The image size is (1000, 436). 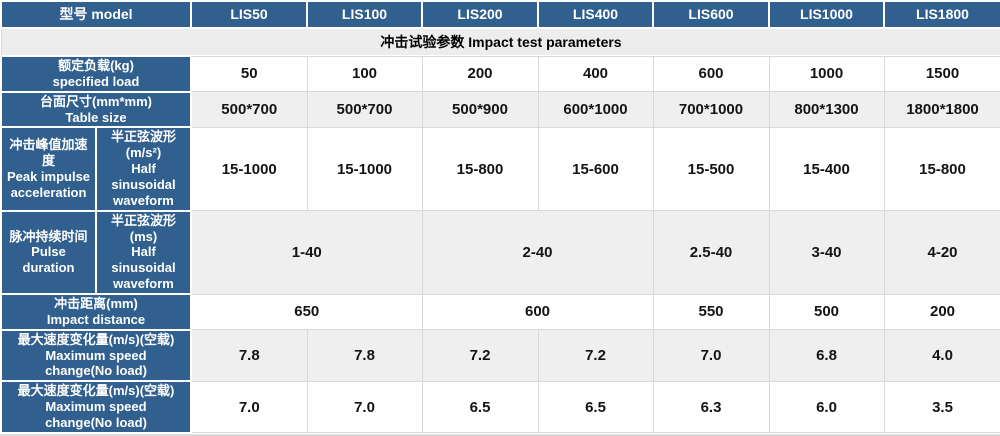 I want to click on peak-acceleration-lis400: 15-600, so click(x=595, y=169).